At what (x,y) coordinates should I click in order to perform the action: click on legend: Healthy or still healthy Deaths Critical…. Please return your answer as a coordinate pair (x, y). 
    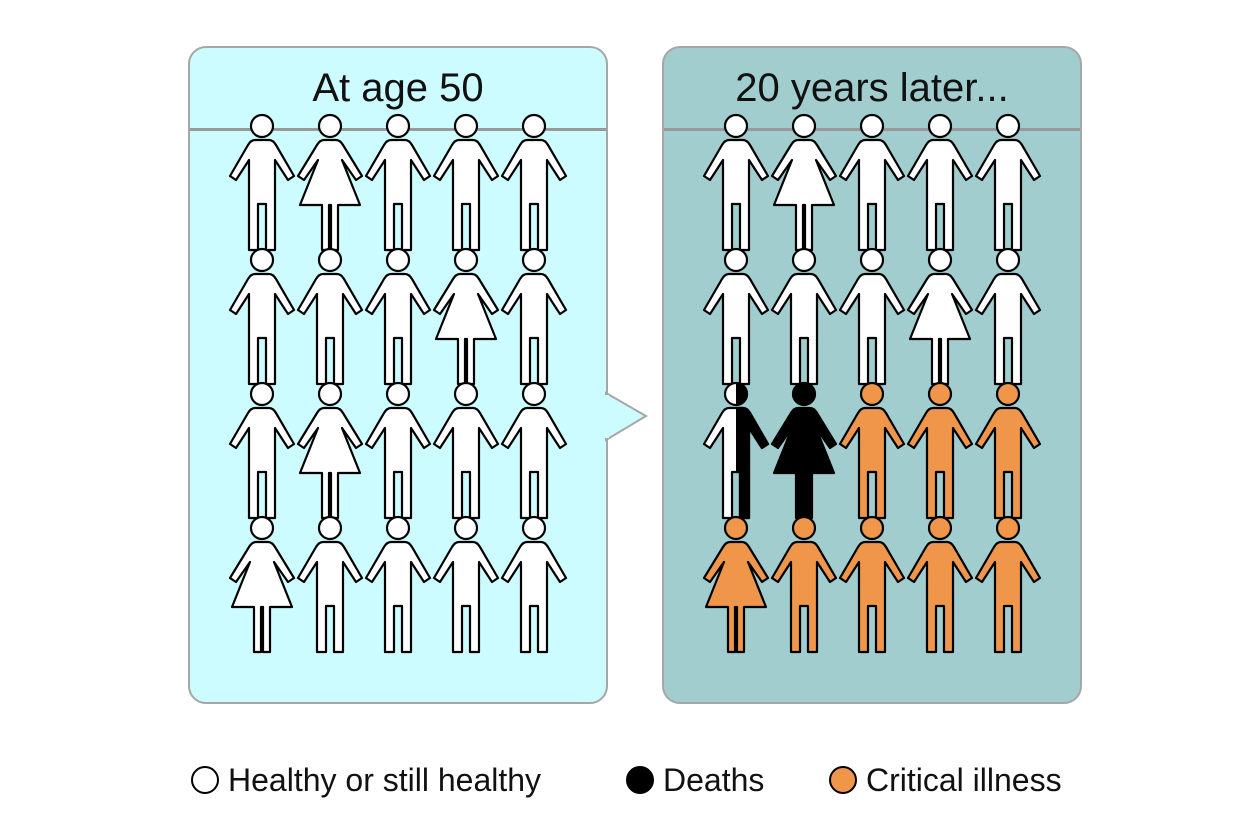
    Looking at the image, I should click on (626, 780).